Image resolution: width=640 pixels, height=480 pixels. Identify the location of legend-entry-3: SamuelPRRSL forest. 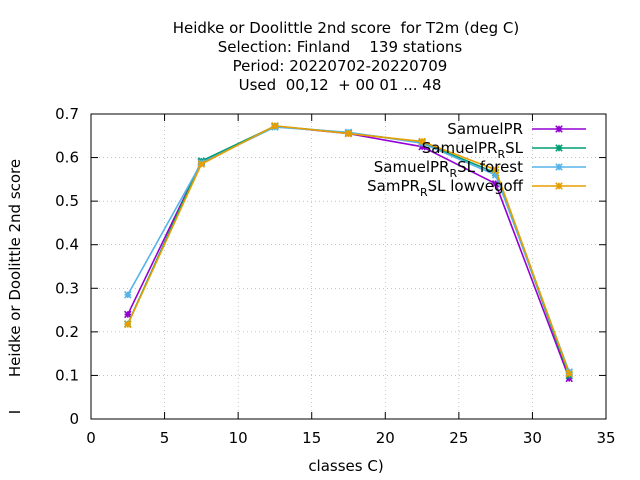
(480, 169).